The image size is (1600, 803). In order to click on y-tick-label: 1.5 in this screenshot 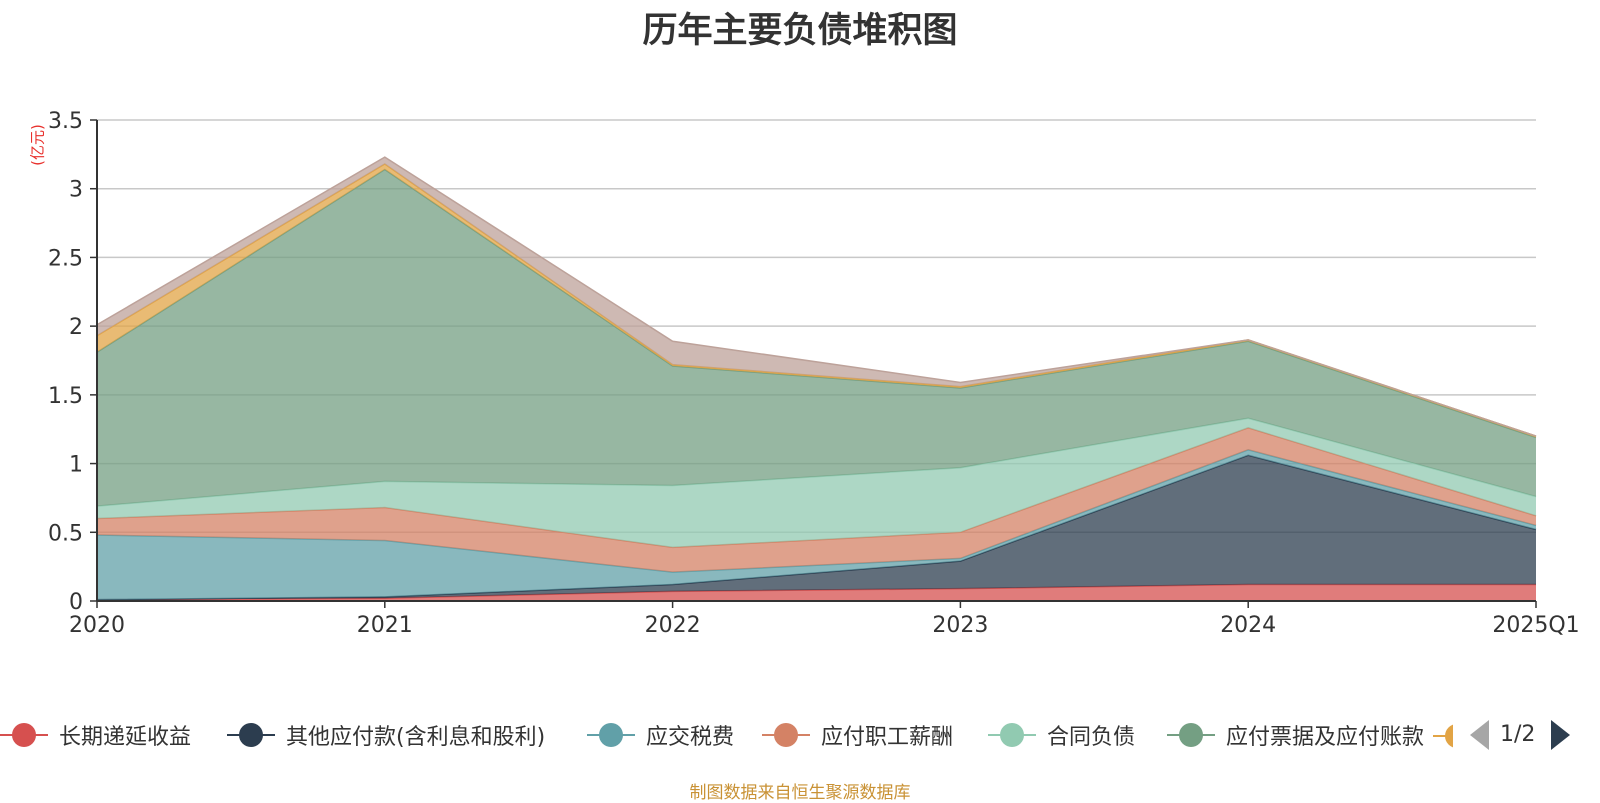, I will do `click(65, 396)`.